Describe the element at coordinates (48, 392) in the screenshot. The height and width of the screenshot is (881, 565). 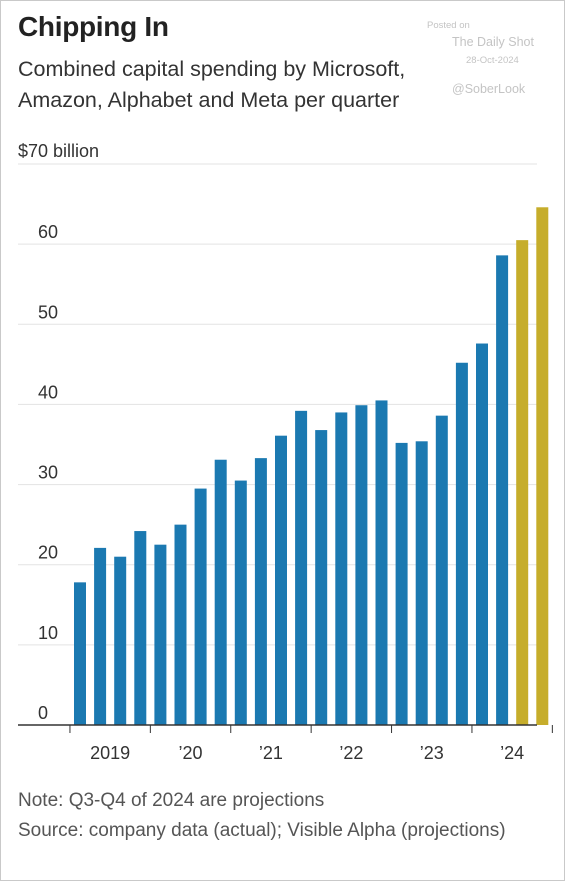
I see `y-tick-label-40: 40` at that location.